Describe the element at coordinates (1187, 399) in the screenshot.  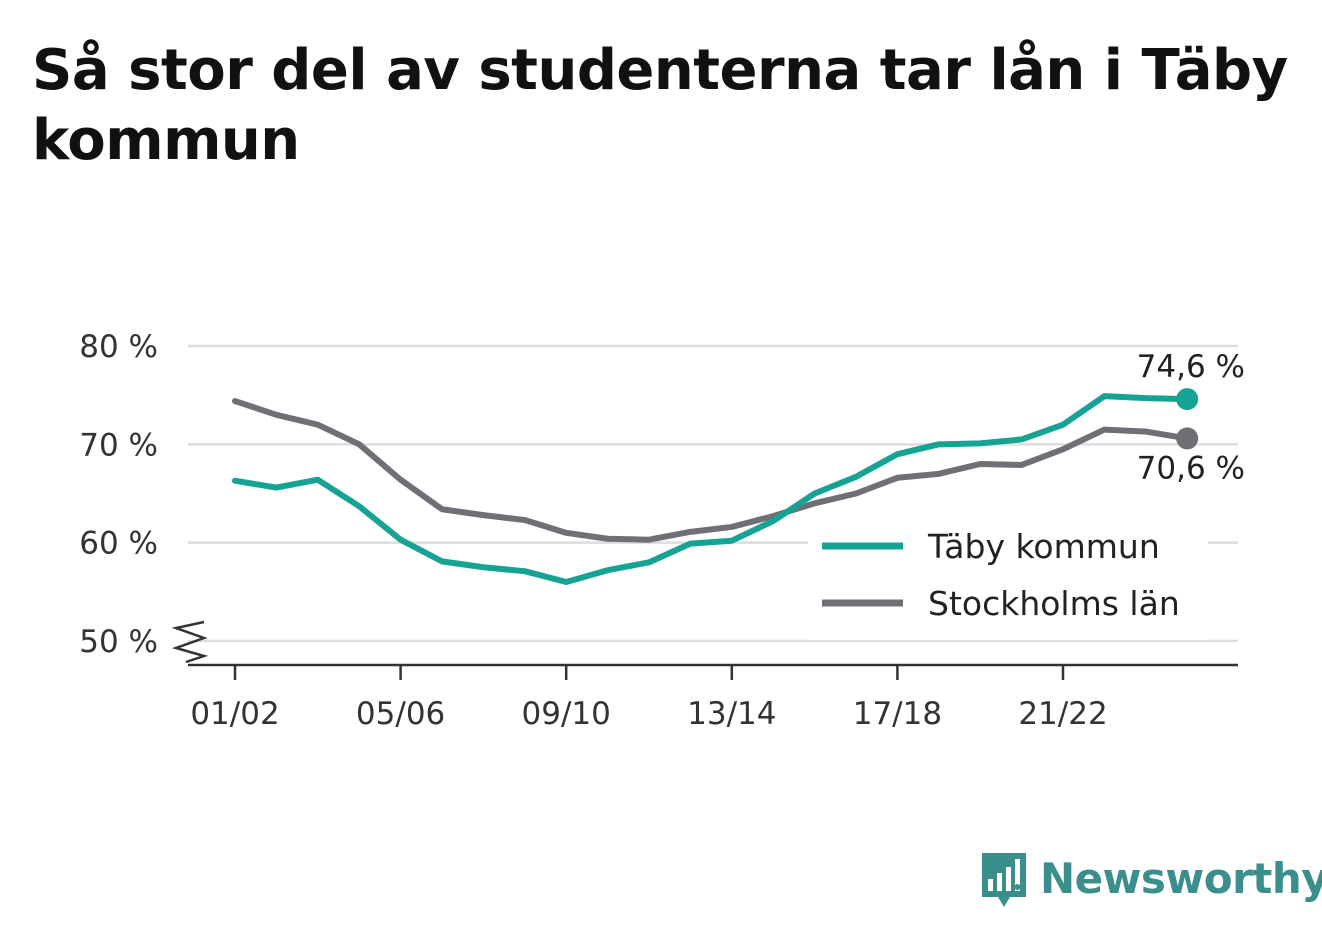
I see `end-marker-taby` at that location.